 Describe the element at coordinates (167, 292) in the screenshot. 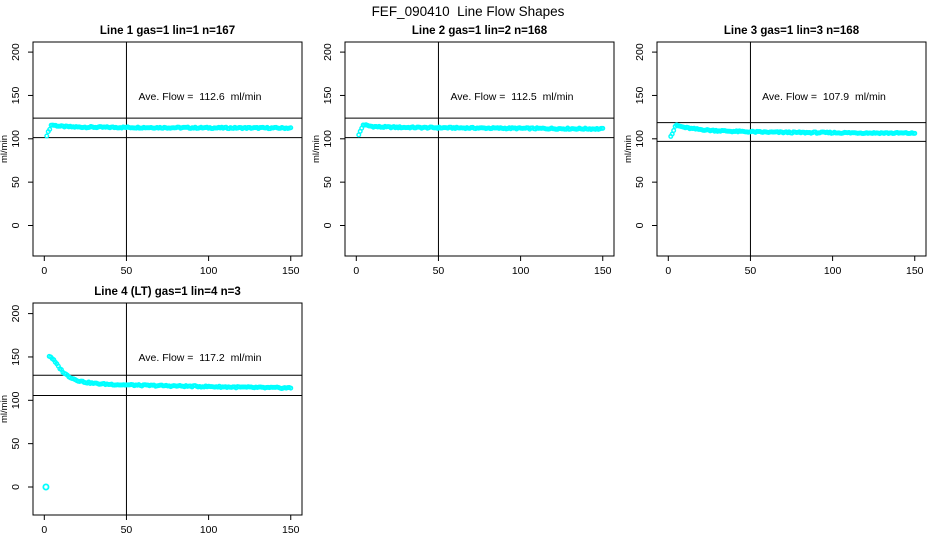

I see `panel-title: Line 4 (LT) gas=1 lin=4 n=3` at that location.